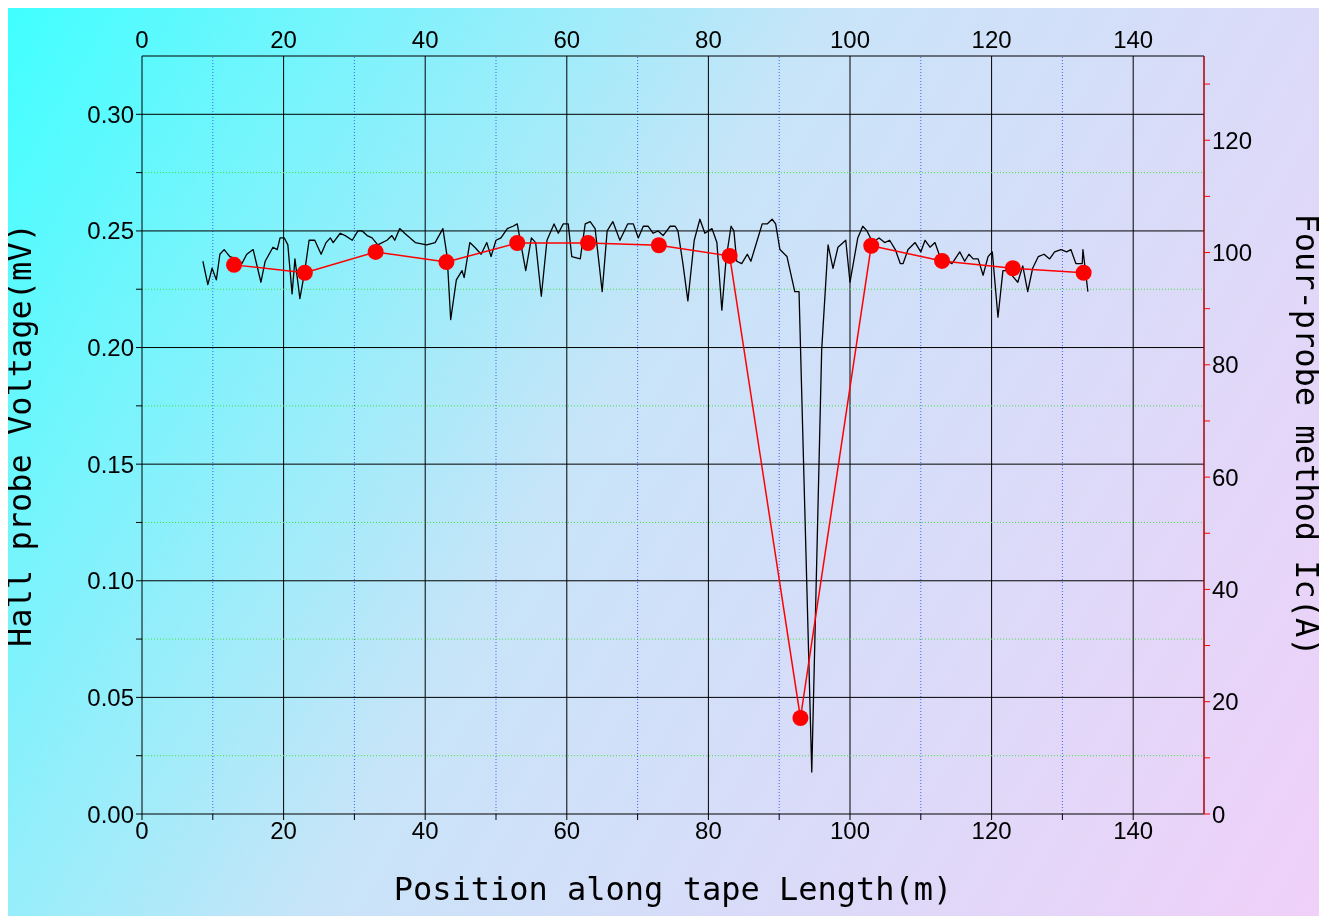  Describe the element at coordinates (1133, 831) in the screenshot. I see `x2-tick-label: 140` at that location.